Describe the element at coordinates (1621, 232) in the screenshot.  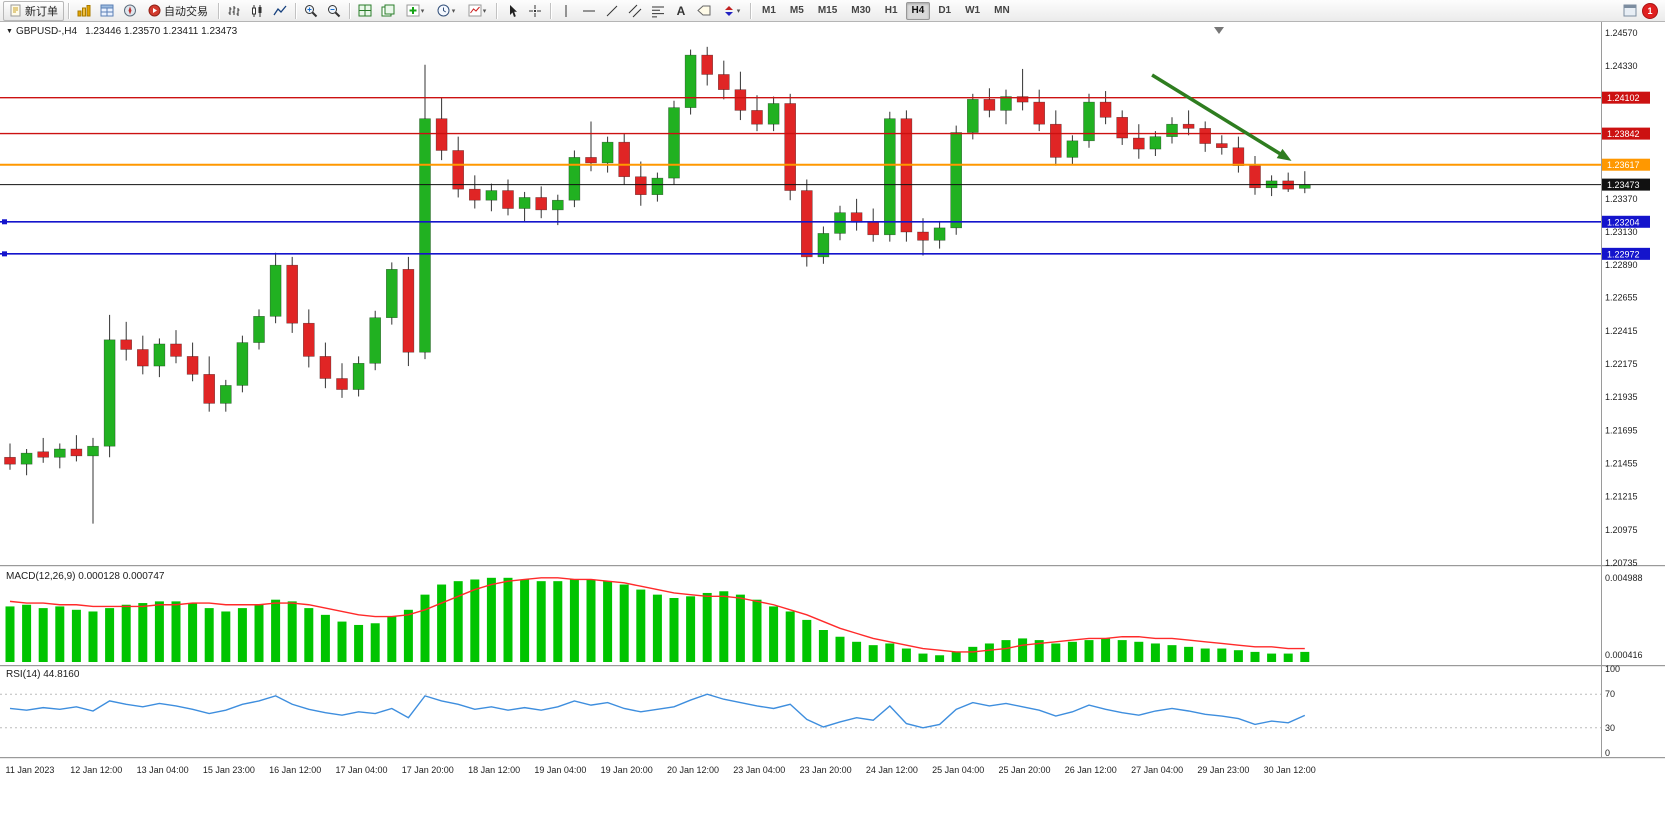
I see `svg-text: 1.23130` at that location.